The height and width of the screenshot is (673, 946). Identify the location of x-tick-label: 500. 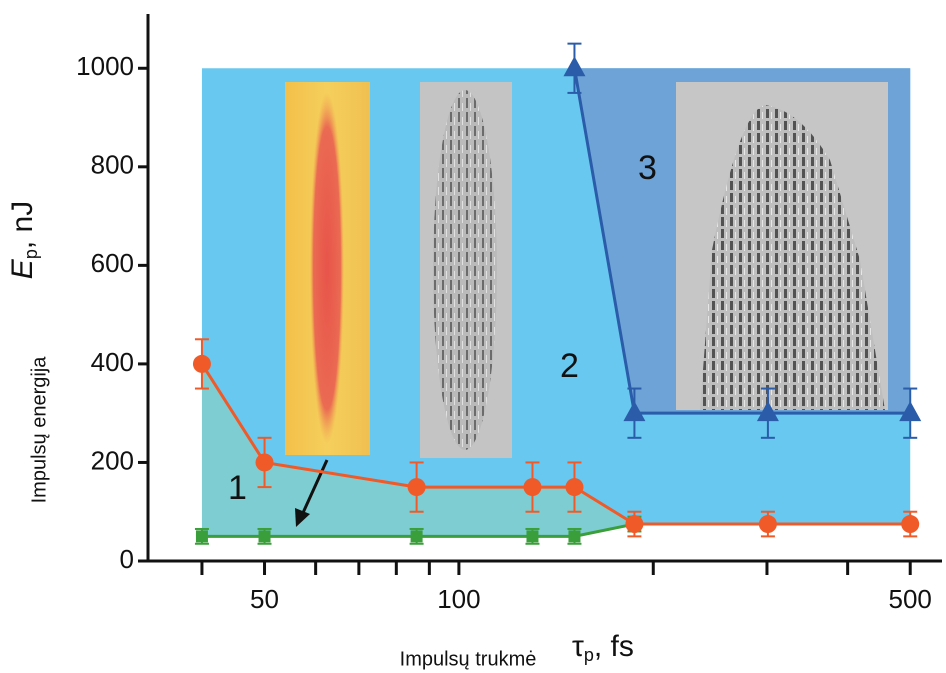
(910, 599).